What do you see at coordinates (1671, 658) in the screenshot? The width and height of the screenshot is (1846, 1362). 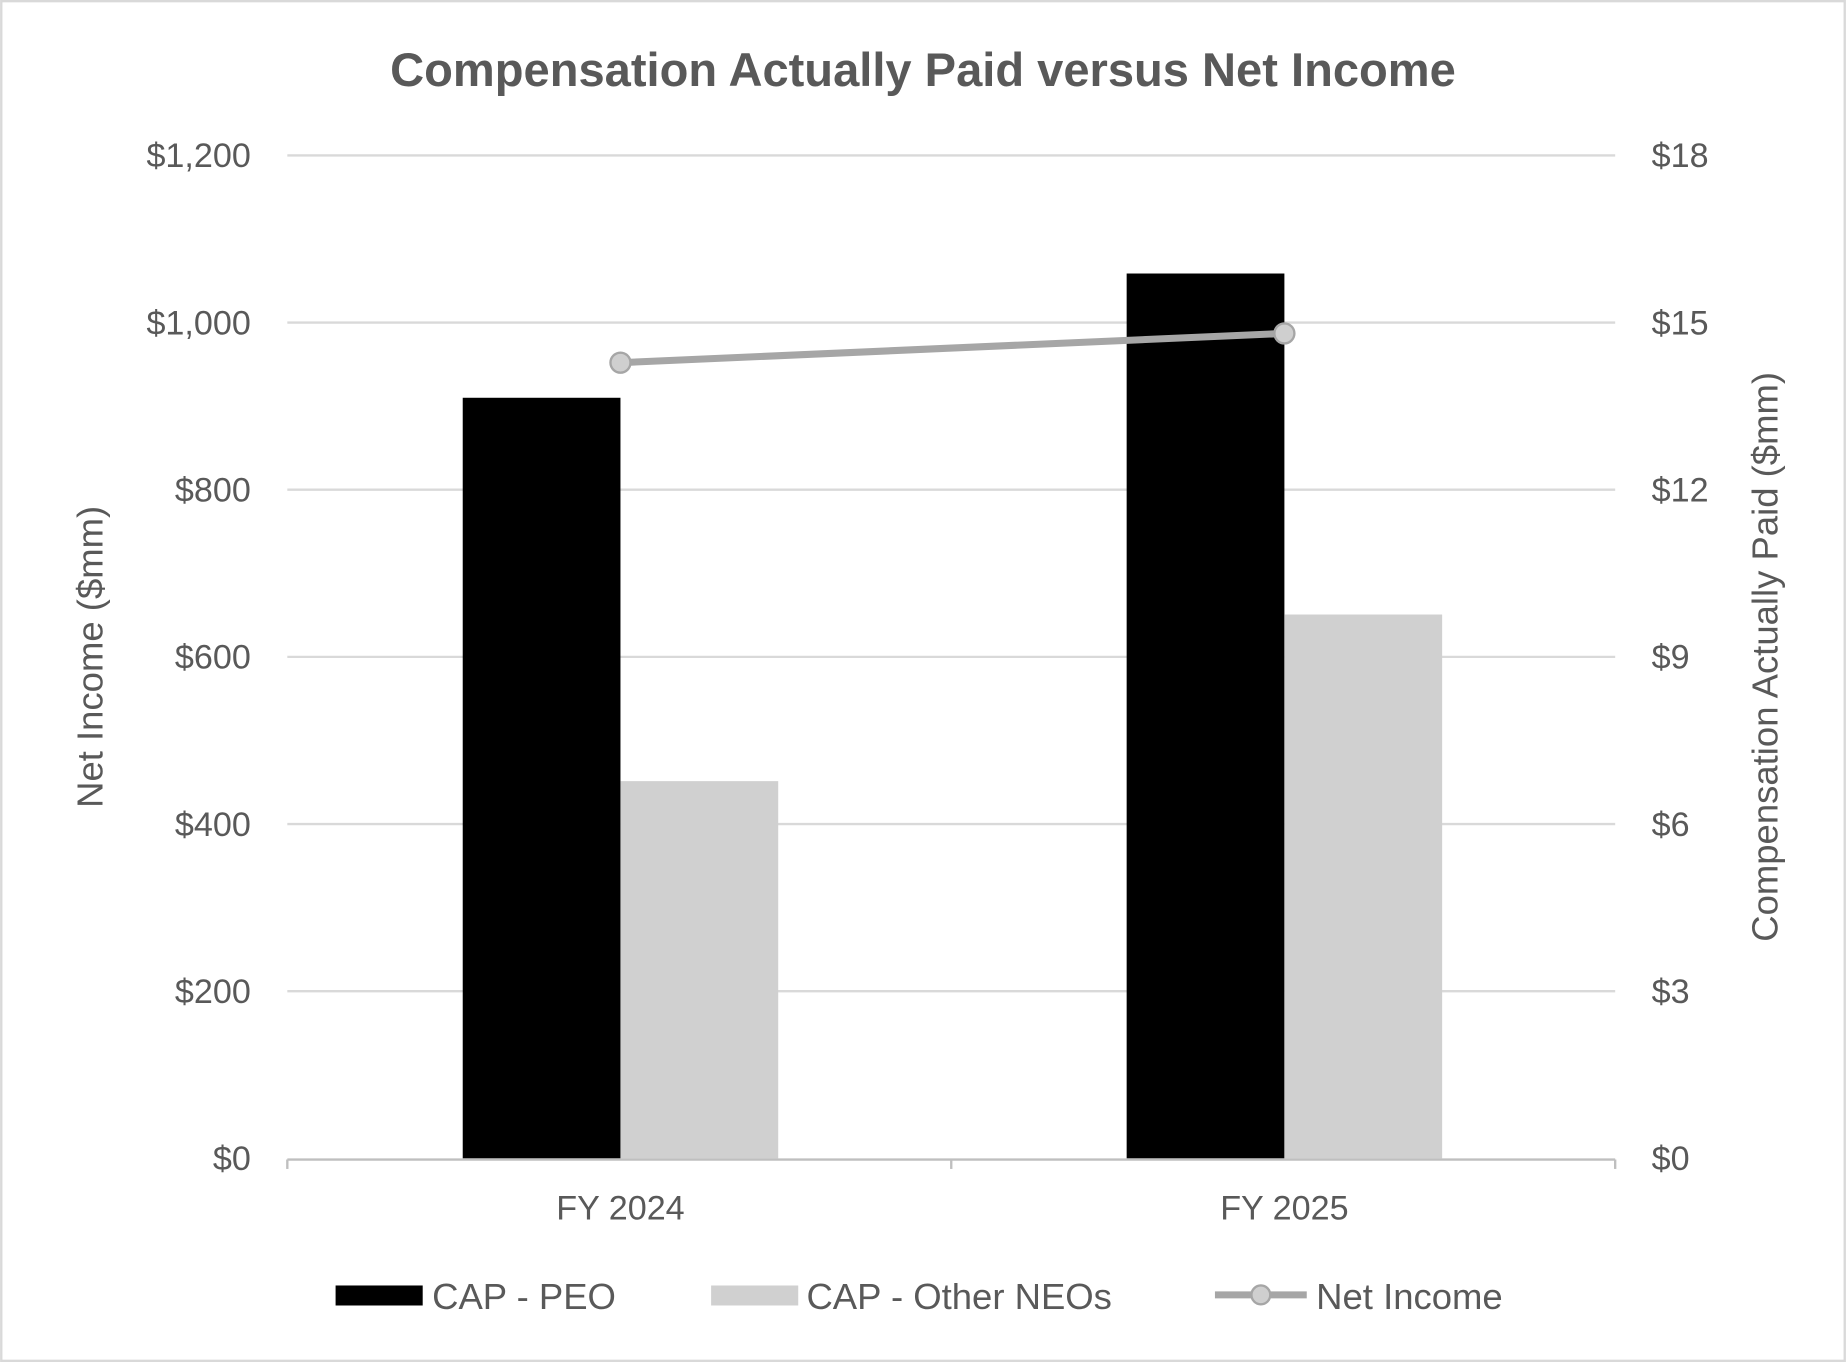 I see `right-tick-label: $9` at bounding box center [1671, 658].